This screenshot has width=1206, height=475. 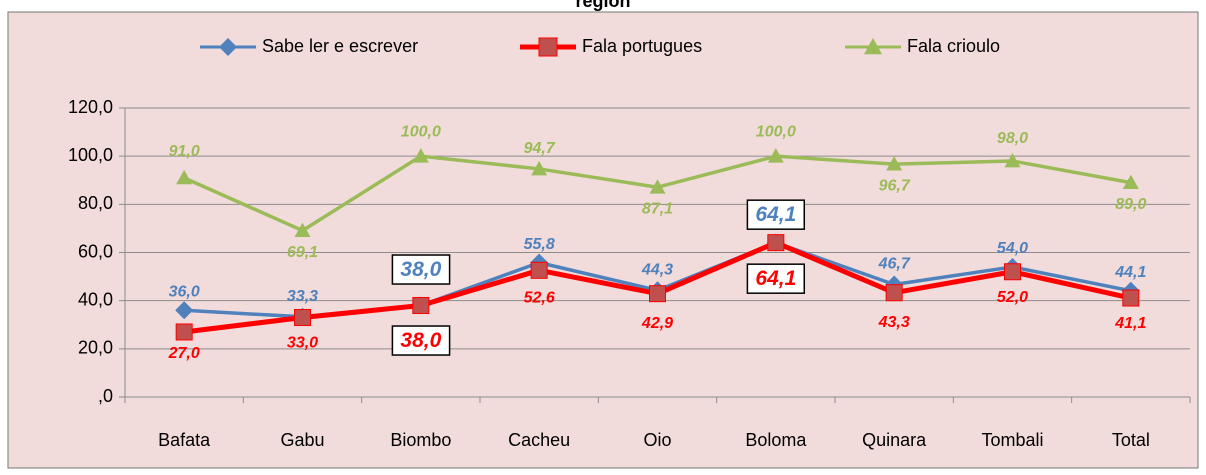 What do you see at coordinates (95, 203) in the screenshot?
I see `y-tick-label: 80,0` at bounding box center [95, 203].